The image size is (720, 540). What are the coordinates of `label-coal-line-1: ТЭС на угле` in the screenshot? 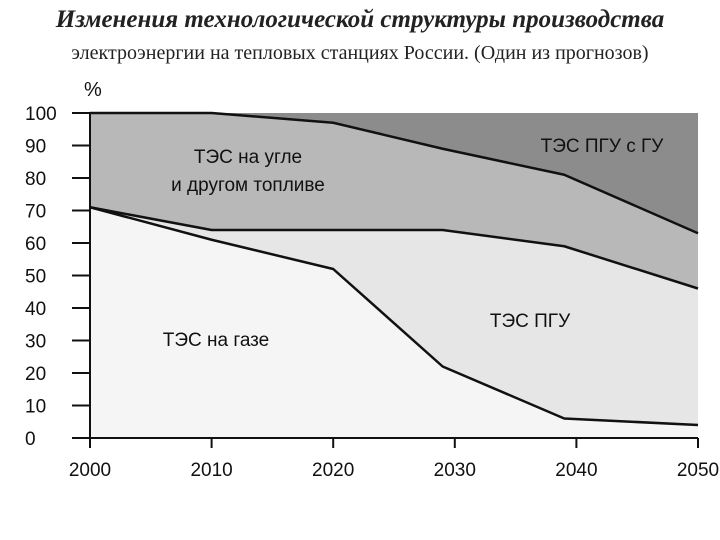 It's located at (248, 157).